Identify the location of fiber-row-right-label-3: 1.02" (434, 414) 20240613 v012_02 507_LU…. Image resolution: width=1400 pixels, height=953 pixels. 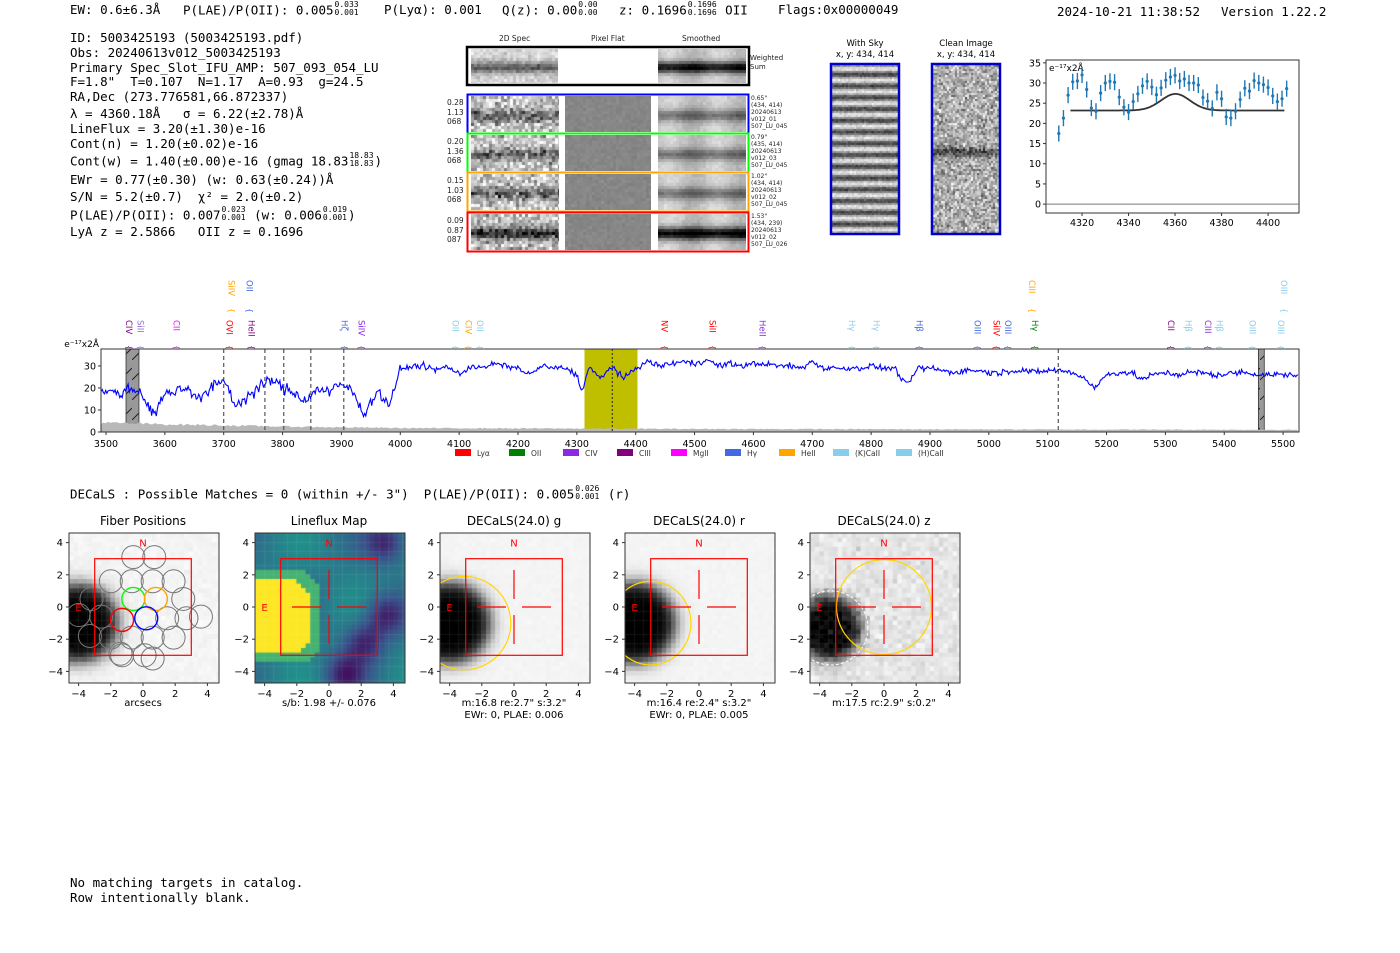
(769, 190).